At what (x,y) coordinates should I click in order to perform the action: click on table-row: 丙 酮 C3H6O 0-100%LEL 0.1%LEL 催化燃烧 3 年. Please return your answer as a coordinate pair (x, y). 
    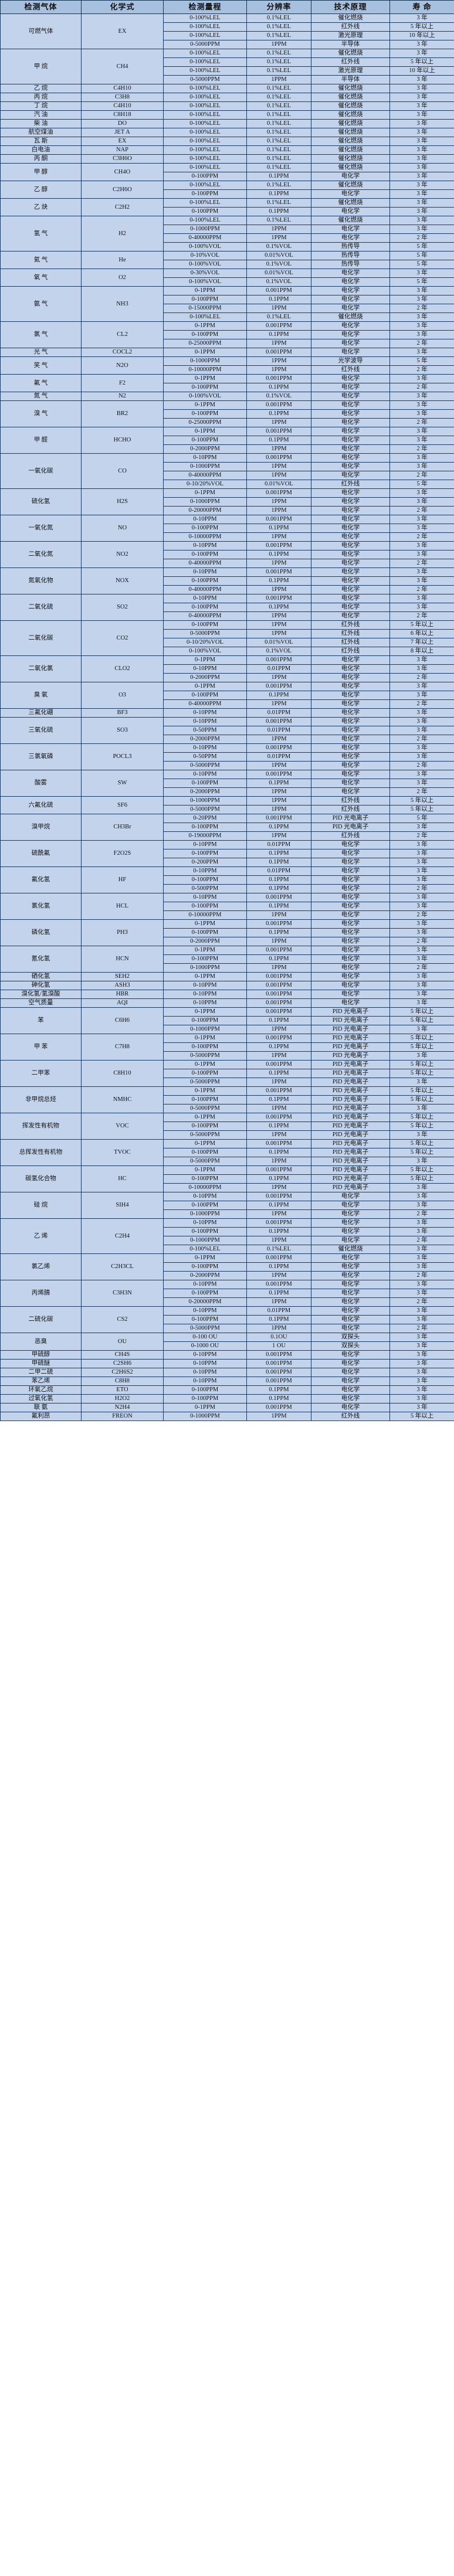
    Looking at the image, I should click on (227, 159).